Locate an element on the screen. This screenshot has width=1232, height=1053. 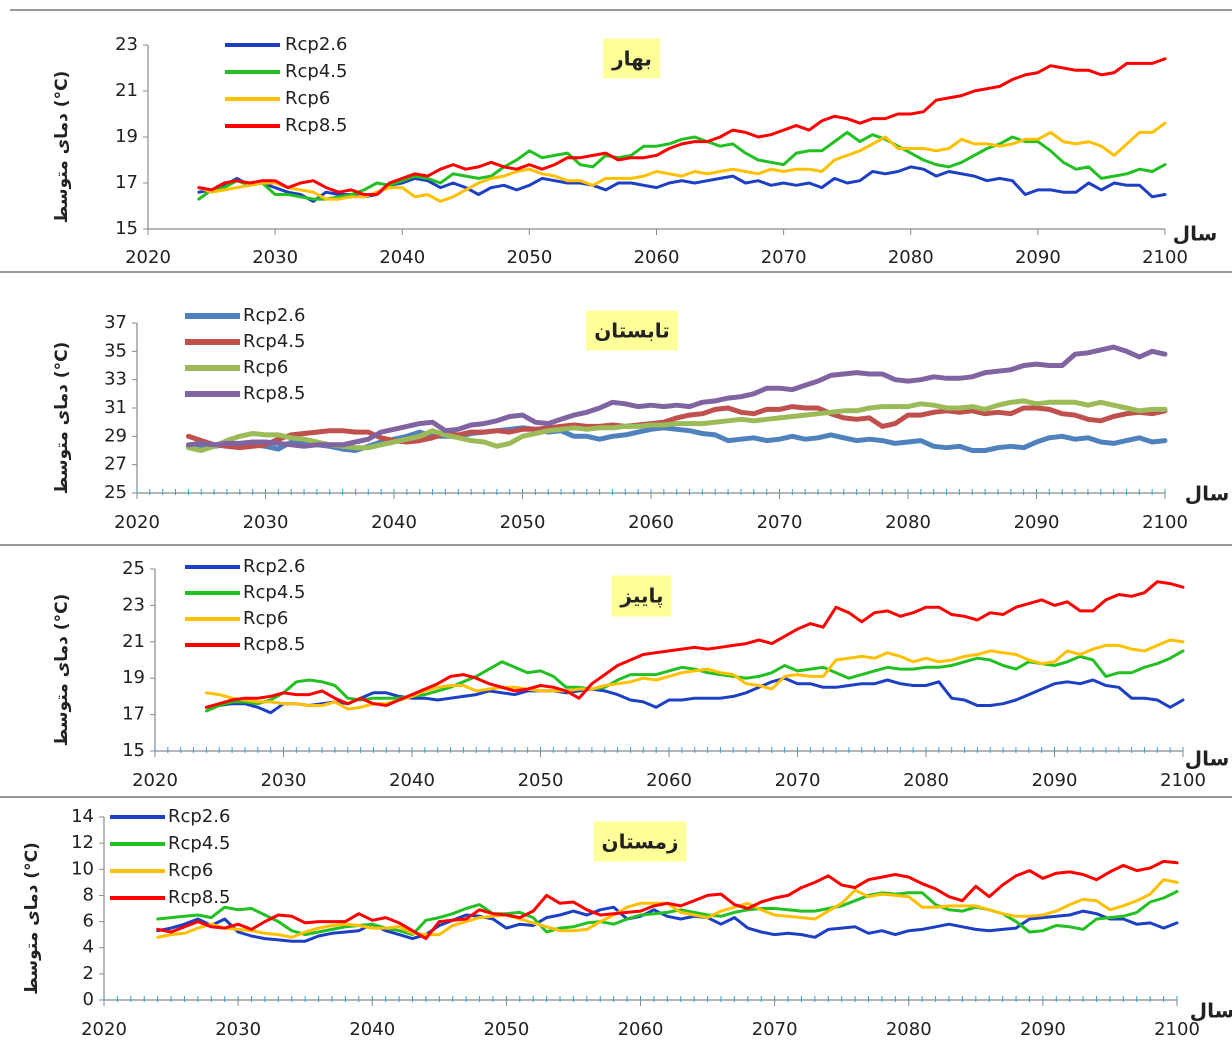
y-tick-label: 31 is located at coordinates (115, 407).